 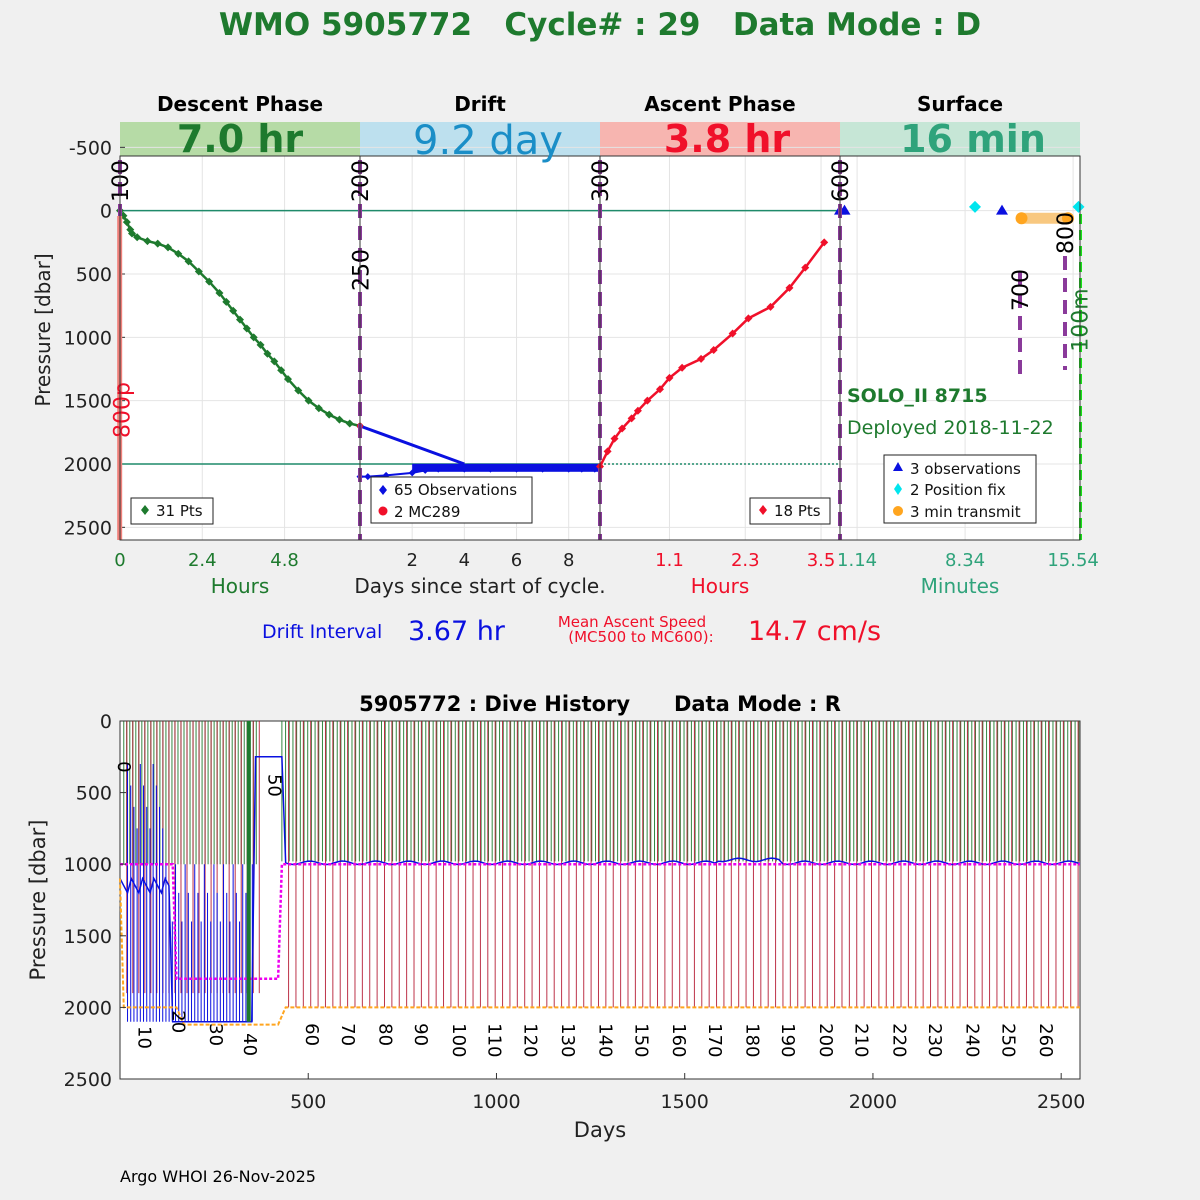 I want to click on cycle-x-tick-label: 2.3, so click(x=745, y=560).